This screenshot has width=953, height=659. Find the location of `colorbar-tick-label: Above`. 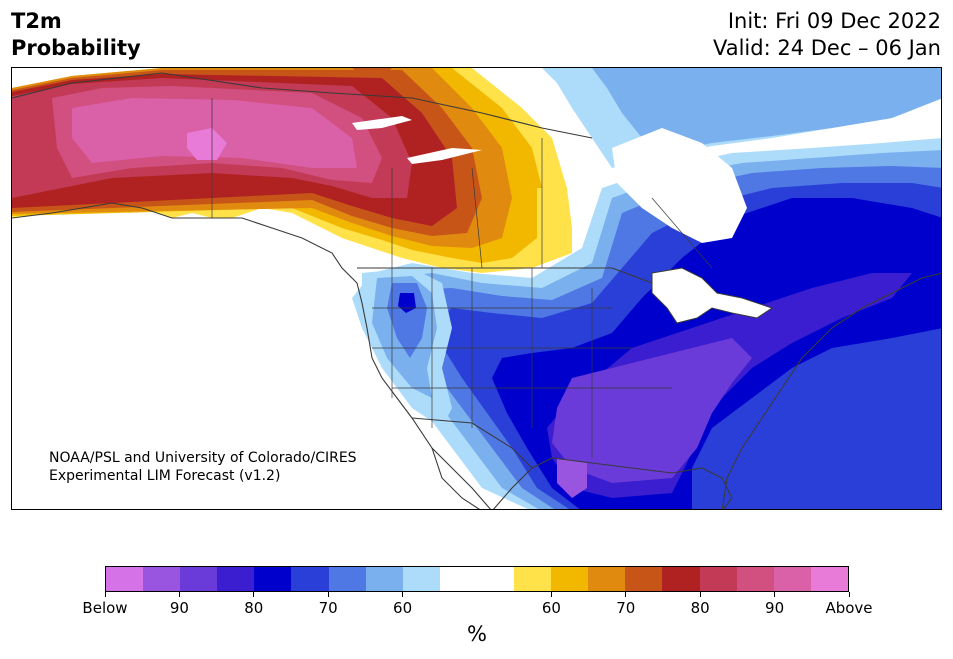

colorbar-tick-label: Above is located at coordinates (849, 608).